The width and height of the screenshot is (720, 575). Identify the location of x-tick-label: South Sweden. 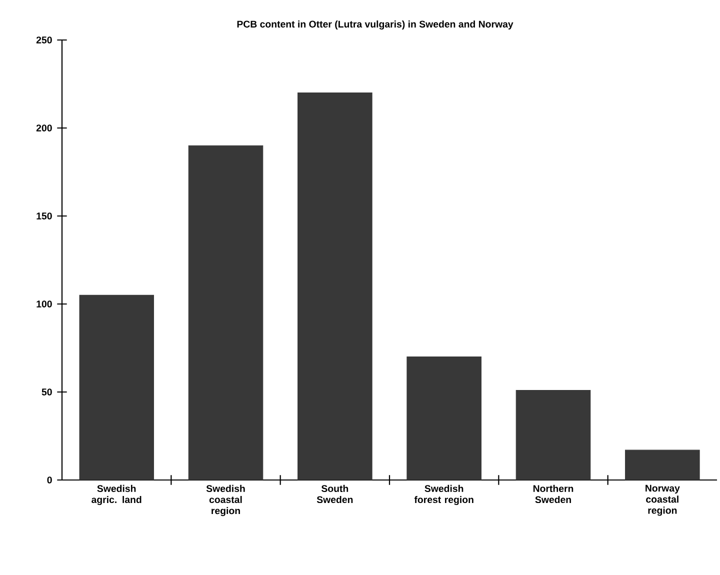
(334, 494).